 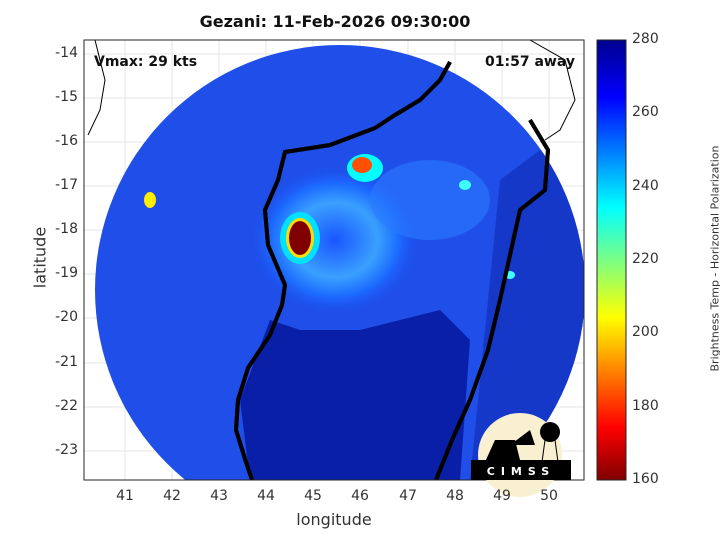 What do you see at coordinates (521, 471) in the screenshot?
I see `logo-text: CIMSS` at bounding box center [521, 471].